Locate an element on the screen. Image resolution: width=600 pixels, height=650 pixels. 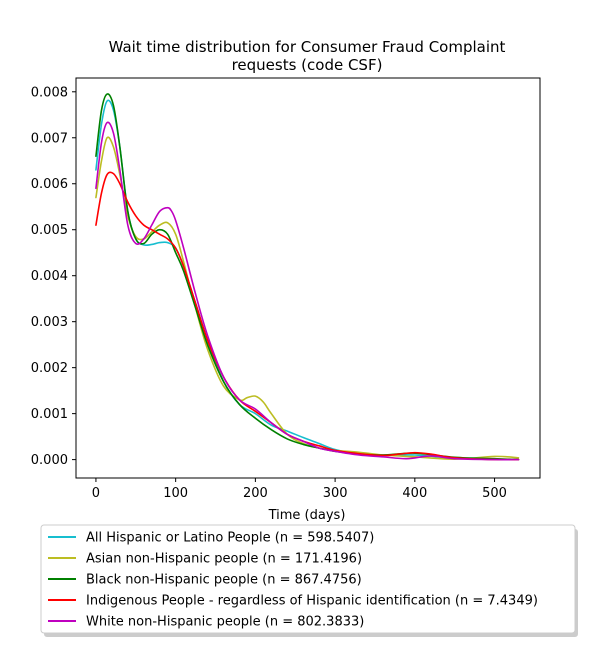
y-tick-label: 0.005 is located at coordinates (49, 230).